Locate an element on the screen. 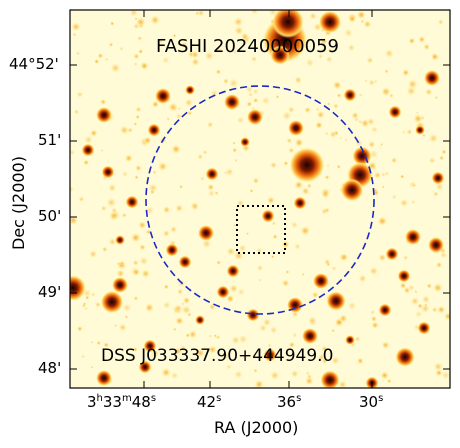  dec-tick-label: 48' is located at coordinates (50, 368).